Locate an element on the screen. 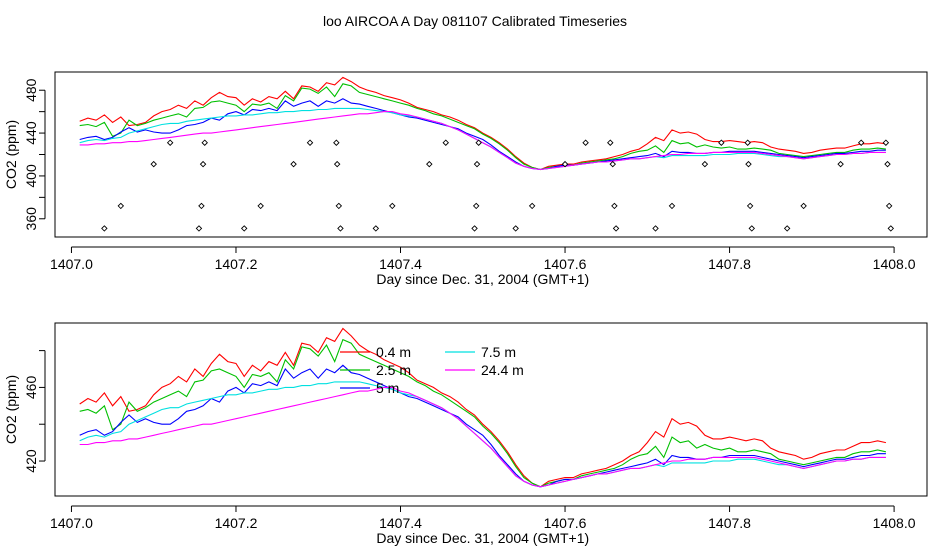 Image resolution: width=950 pixels, height=550 pixels. y-tick-label: 360 is located at coordinates (31, 219).